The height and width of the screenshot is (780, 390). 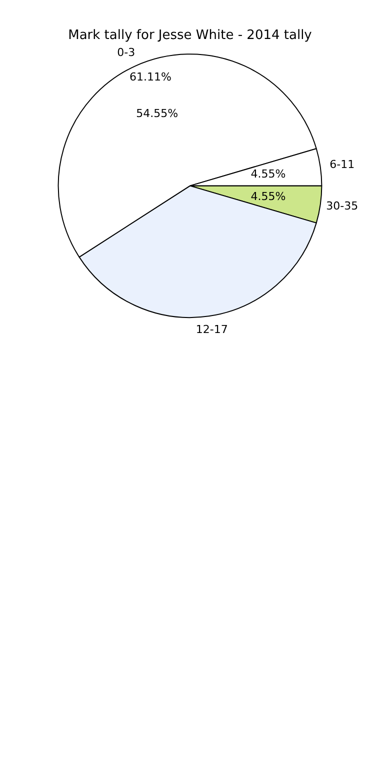 What do you see at coordinates (212, 329) in the screenshot?
I see `slice-label: 12-17` at bounding box center [212, 329].